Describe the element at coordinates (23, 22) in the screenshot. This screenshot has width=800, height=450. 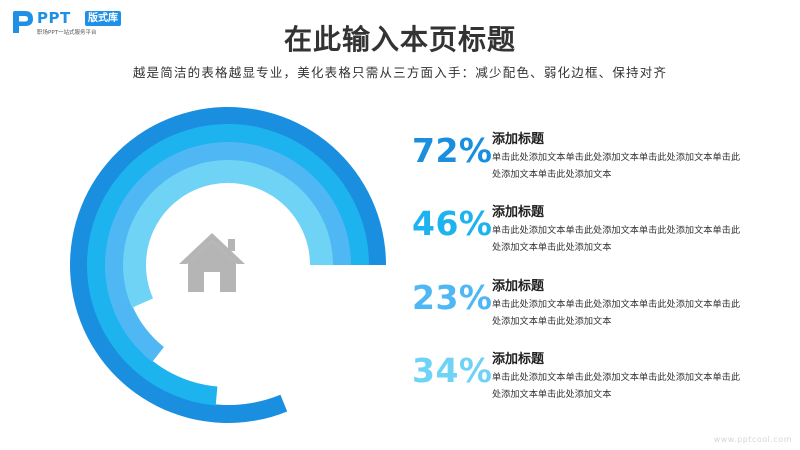
I see `logo-p-icon` at that location.